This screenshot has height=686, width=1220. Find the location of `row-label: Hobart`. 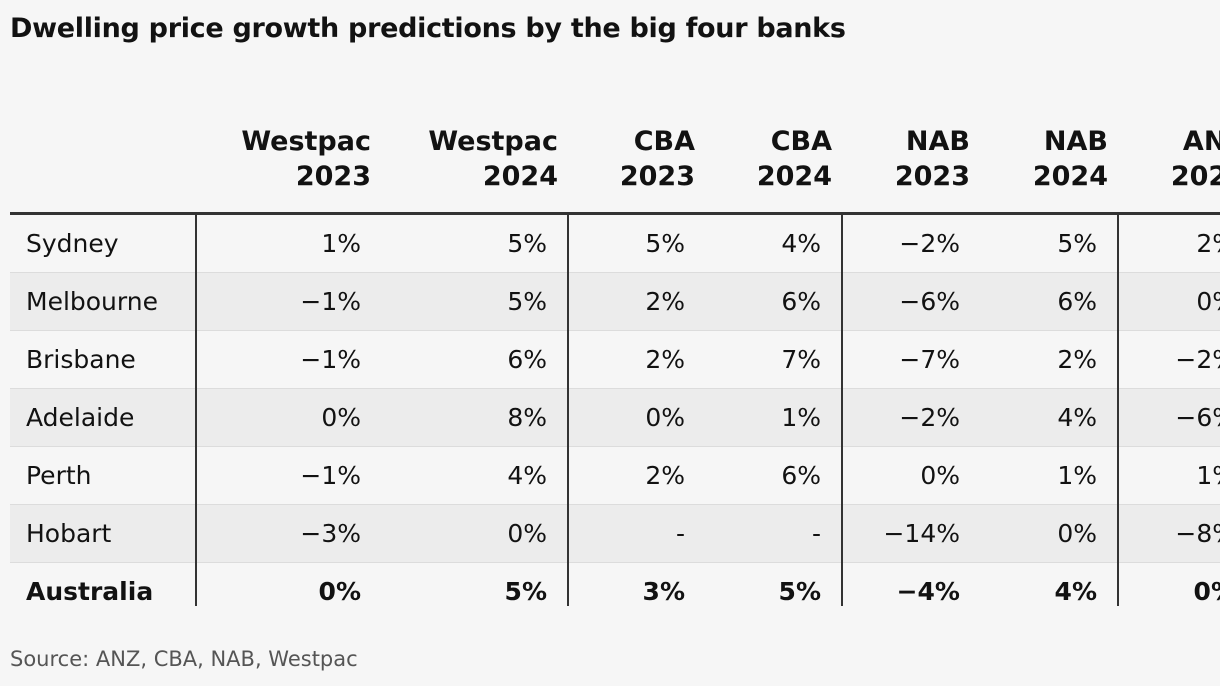

row-label: Hobart is located at coordinates (103, 533).